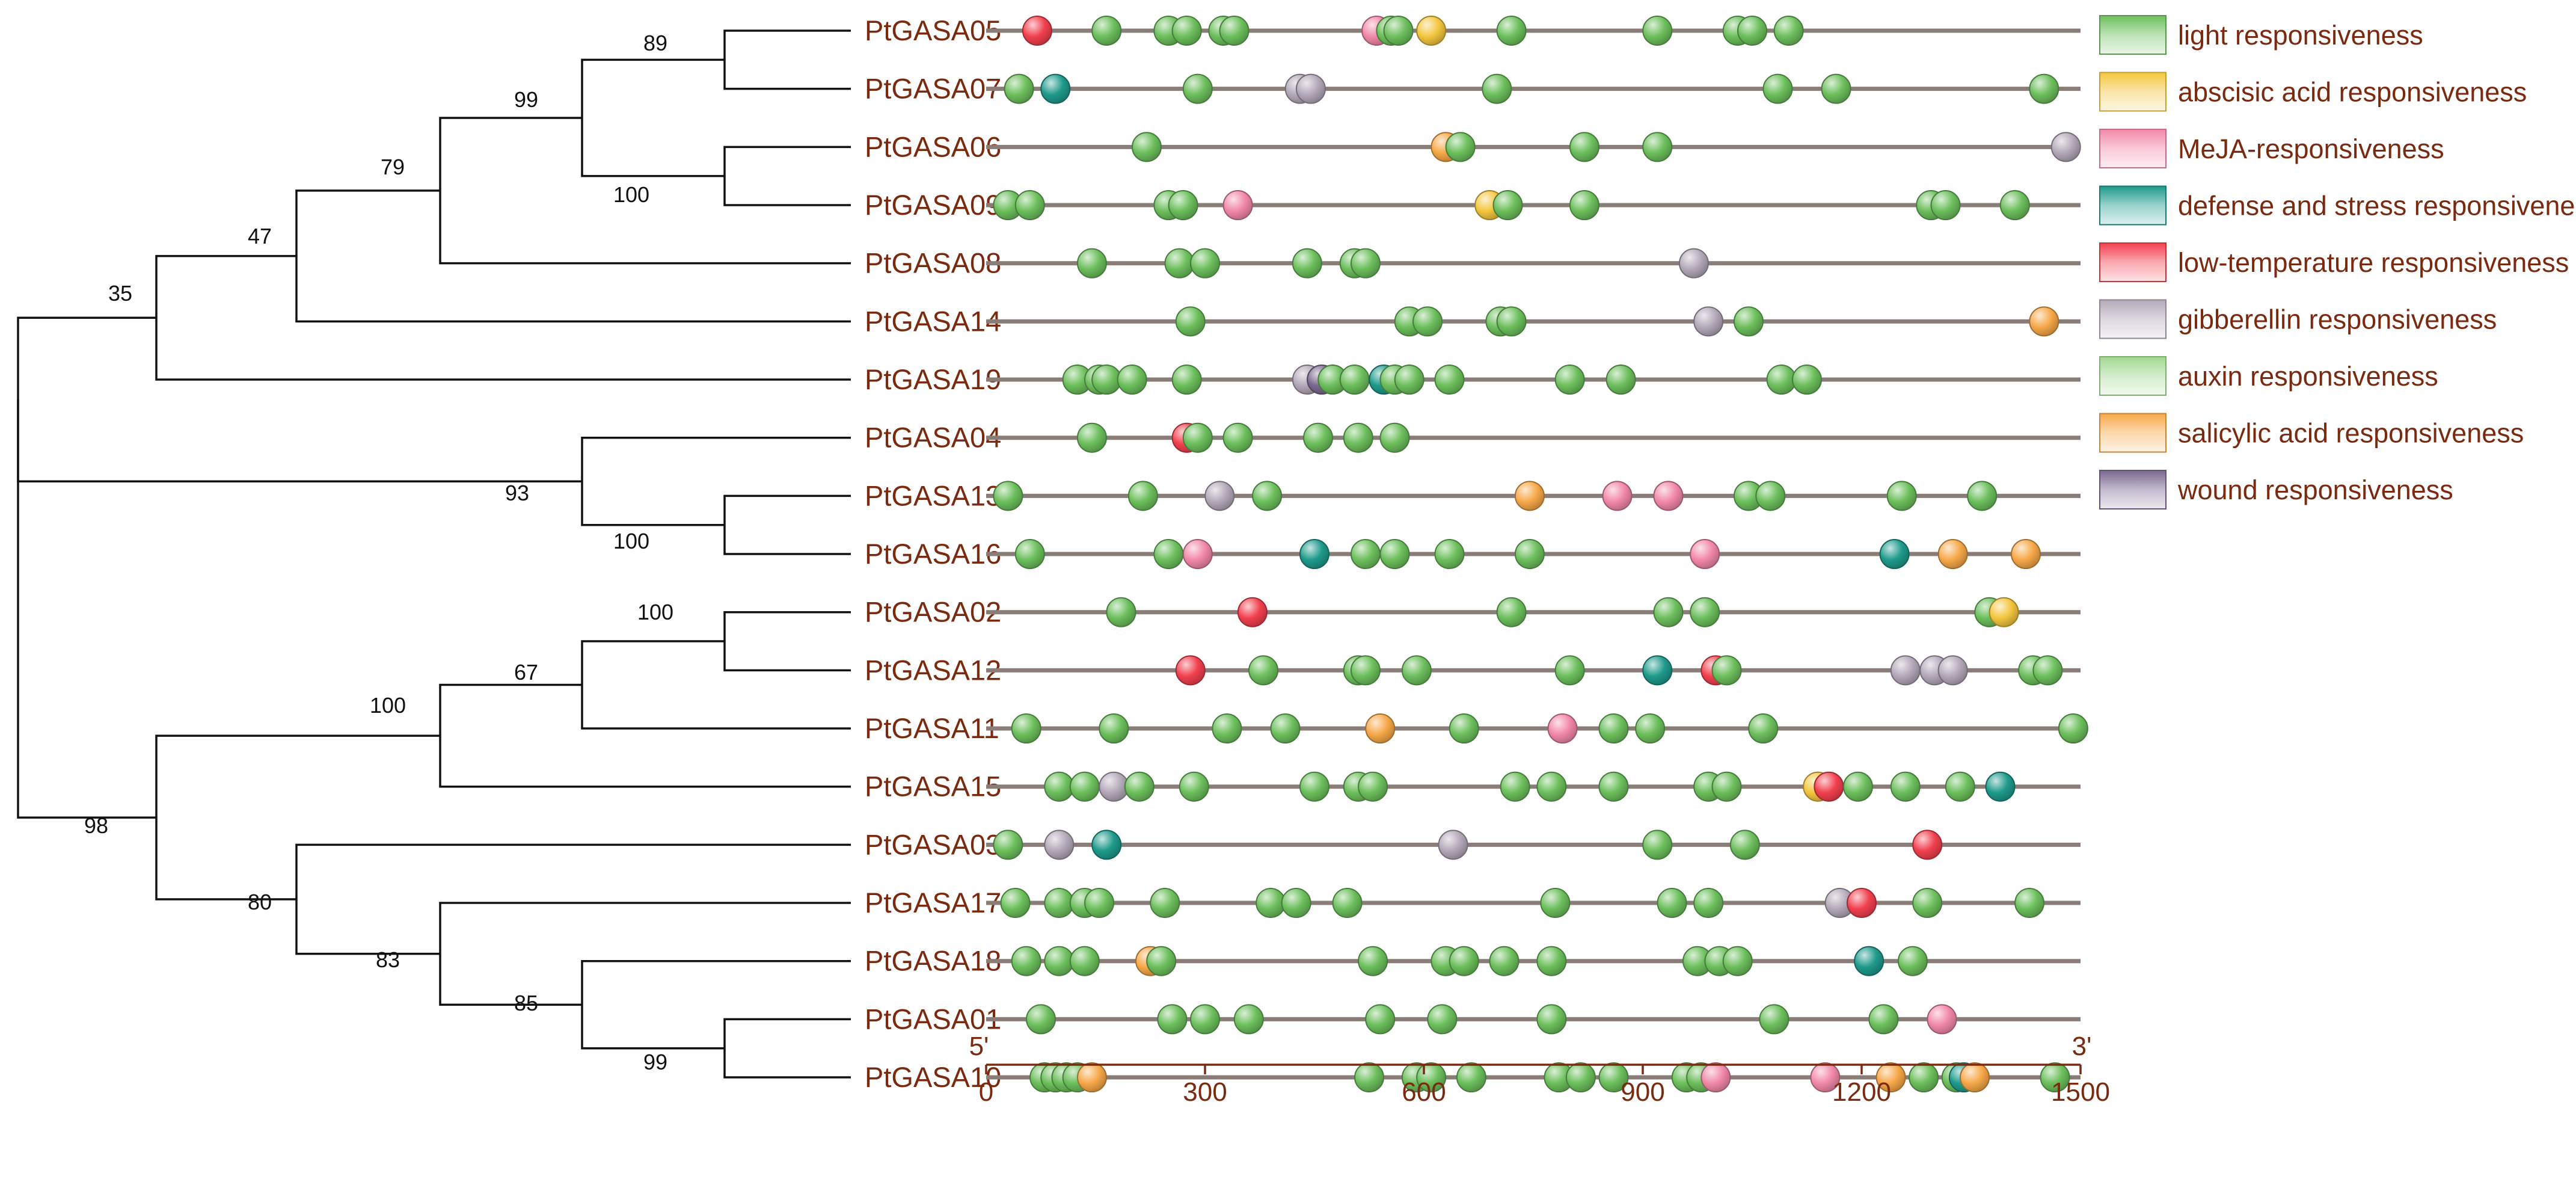 The image size is (2576, 1179). What do you see at coordinates (2337, 319) in the screenshot?
I see `legend-label: gibberellin responsiveness` at bounding box center [2337, 319].